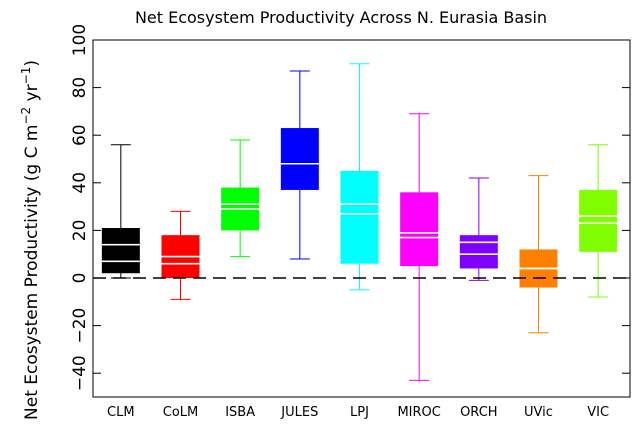  Describe the element at coordinates (240, 198) in the screenshot. I see `box-isba` at that location.